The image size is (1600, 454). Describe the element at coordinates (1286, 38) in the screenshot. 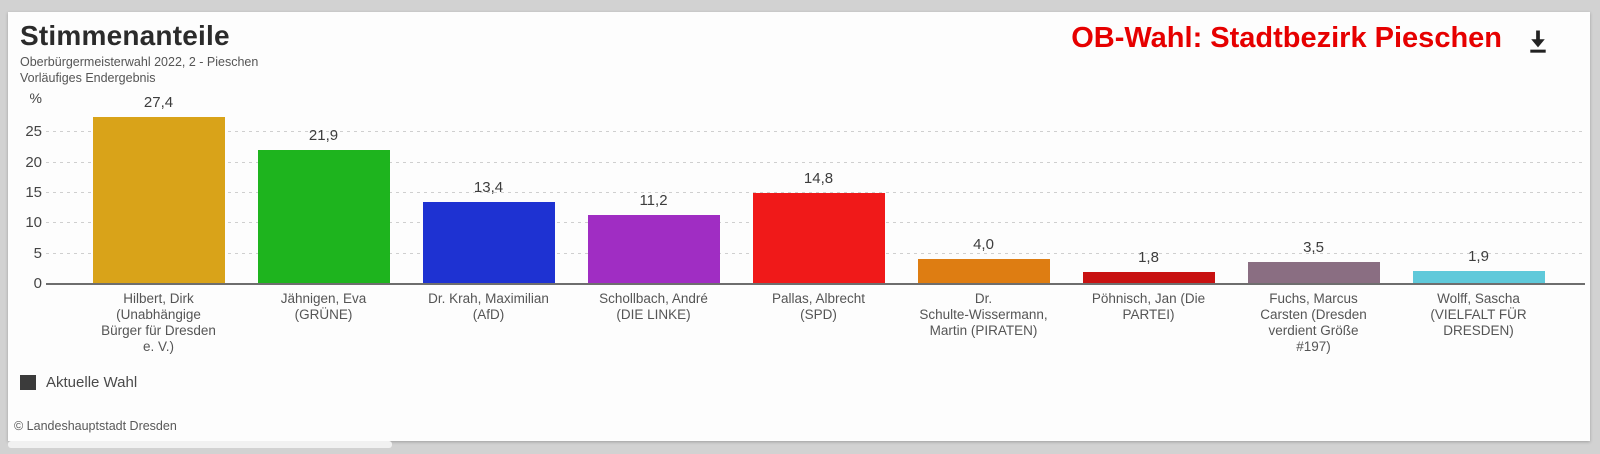

I see `page-title: OB-Wahl: Stadtbezirk Pieschen` at that location.